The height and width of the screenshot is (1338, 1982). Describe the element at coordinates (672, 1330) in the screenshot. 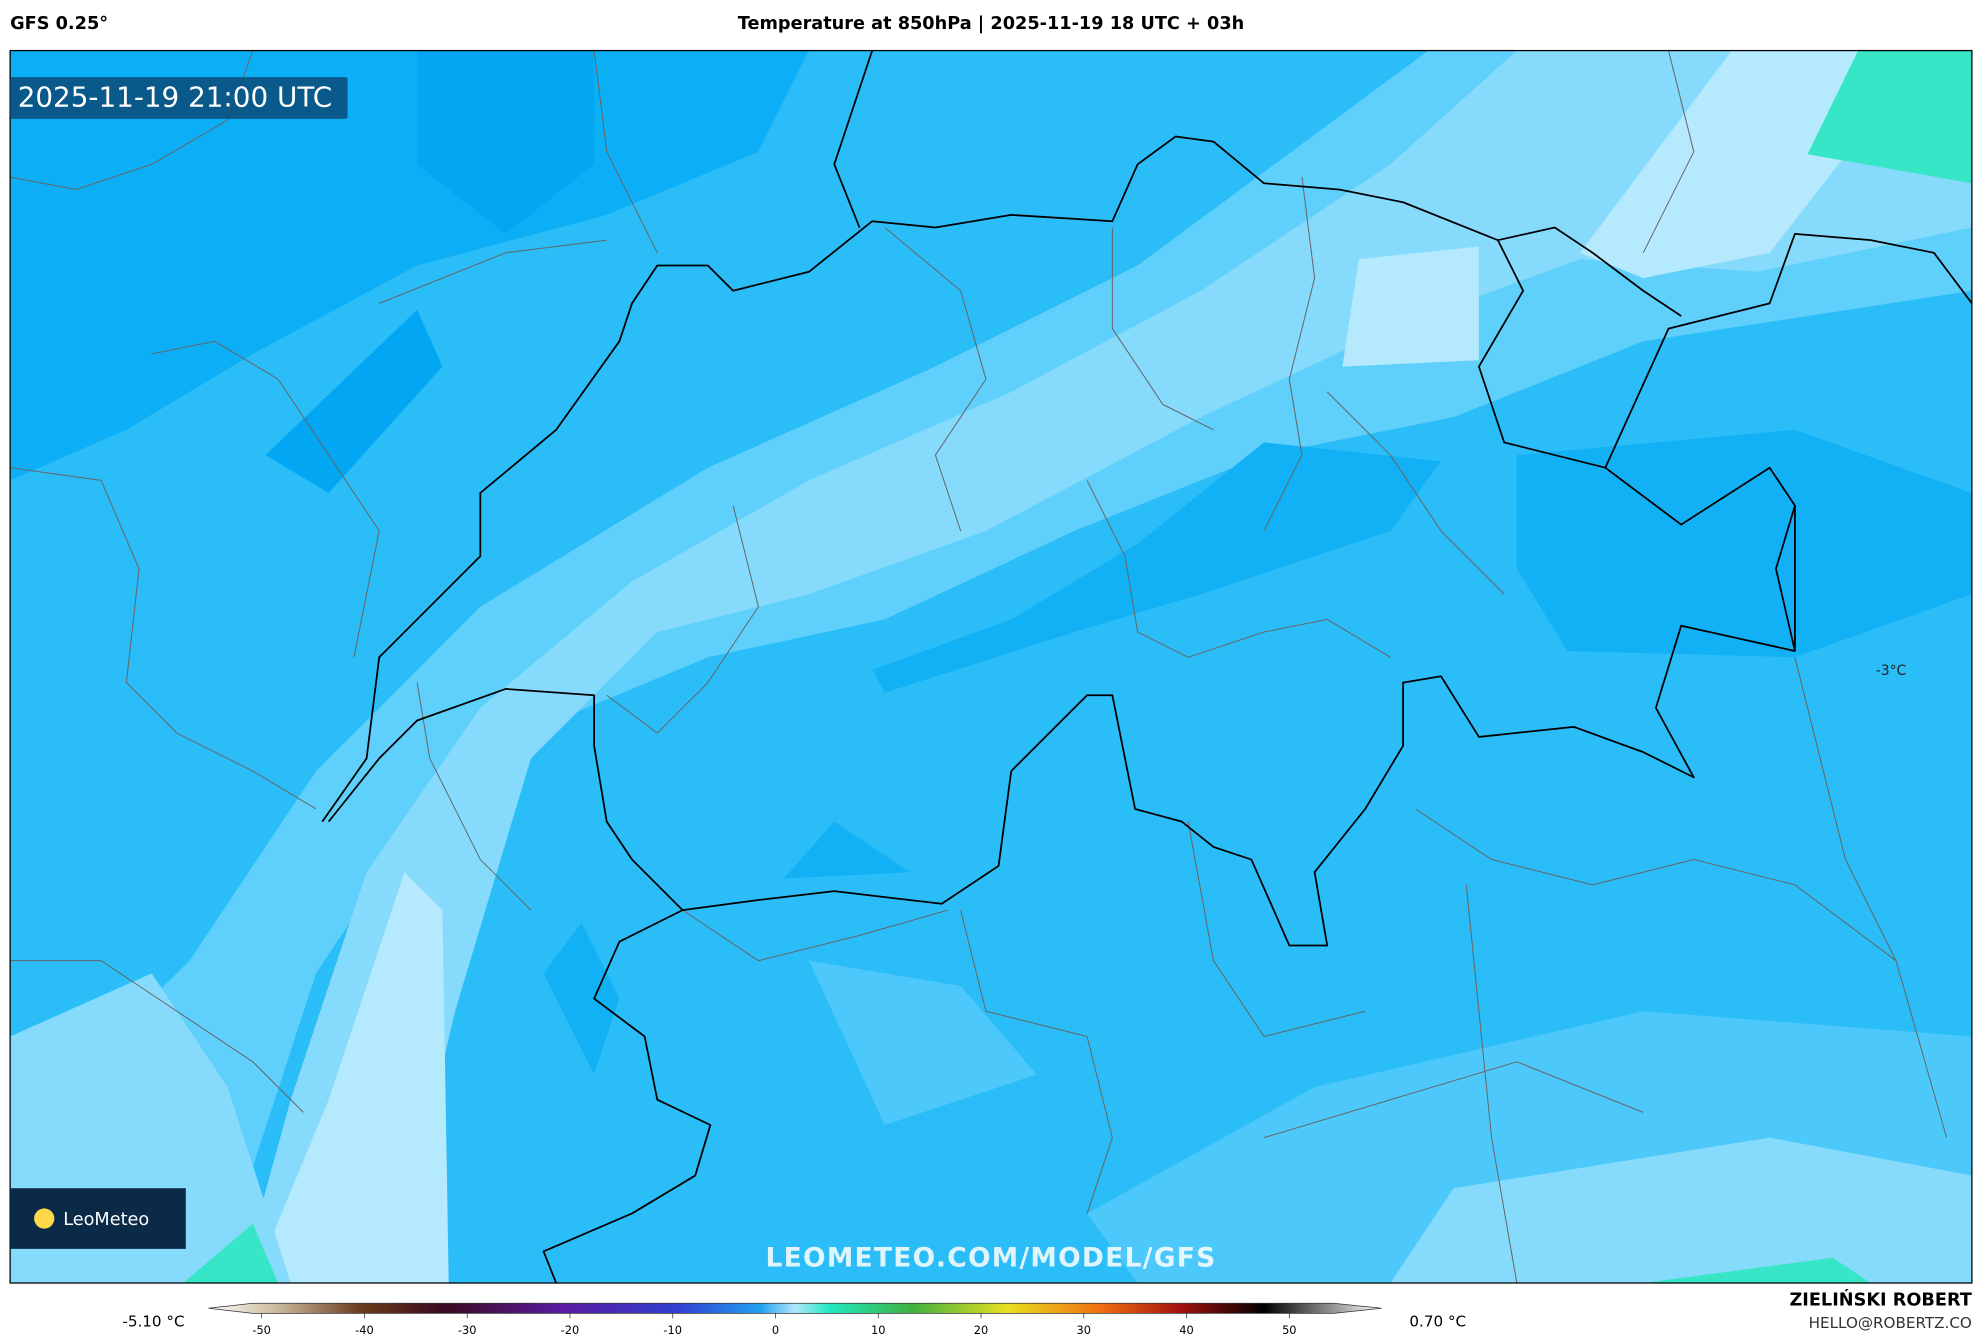

I see `colorbar-tick-label: -10` at that location.